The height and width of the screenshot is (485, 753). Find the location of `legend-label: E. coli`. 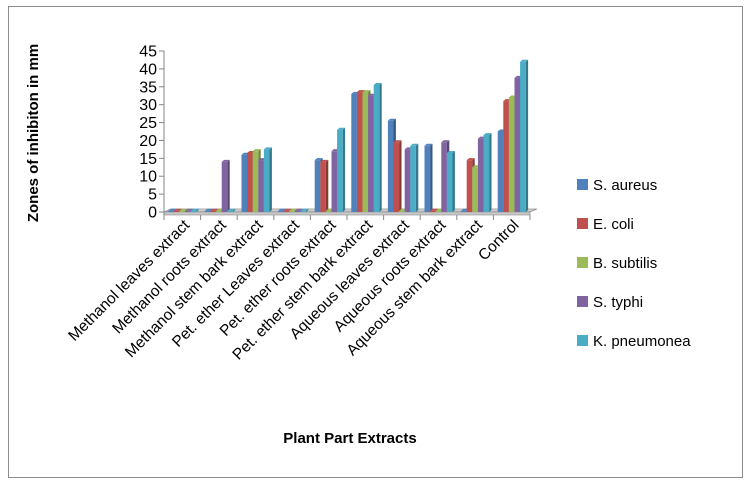

legend-label: E. coli is located at coordinates (613, 224).